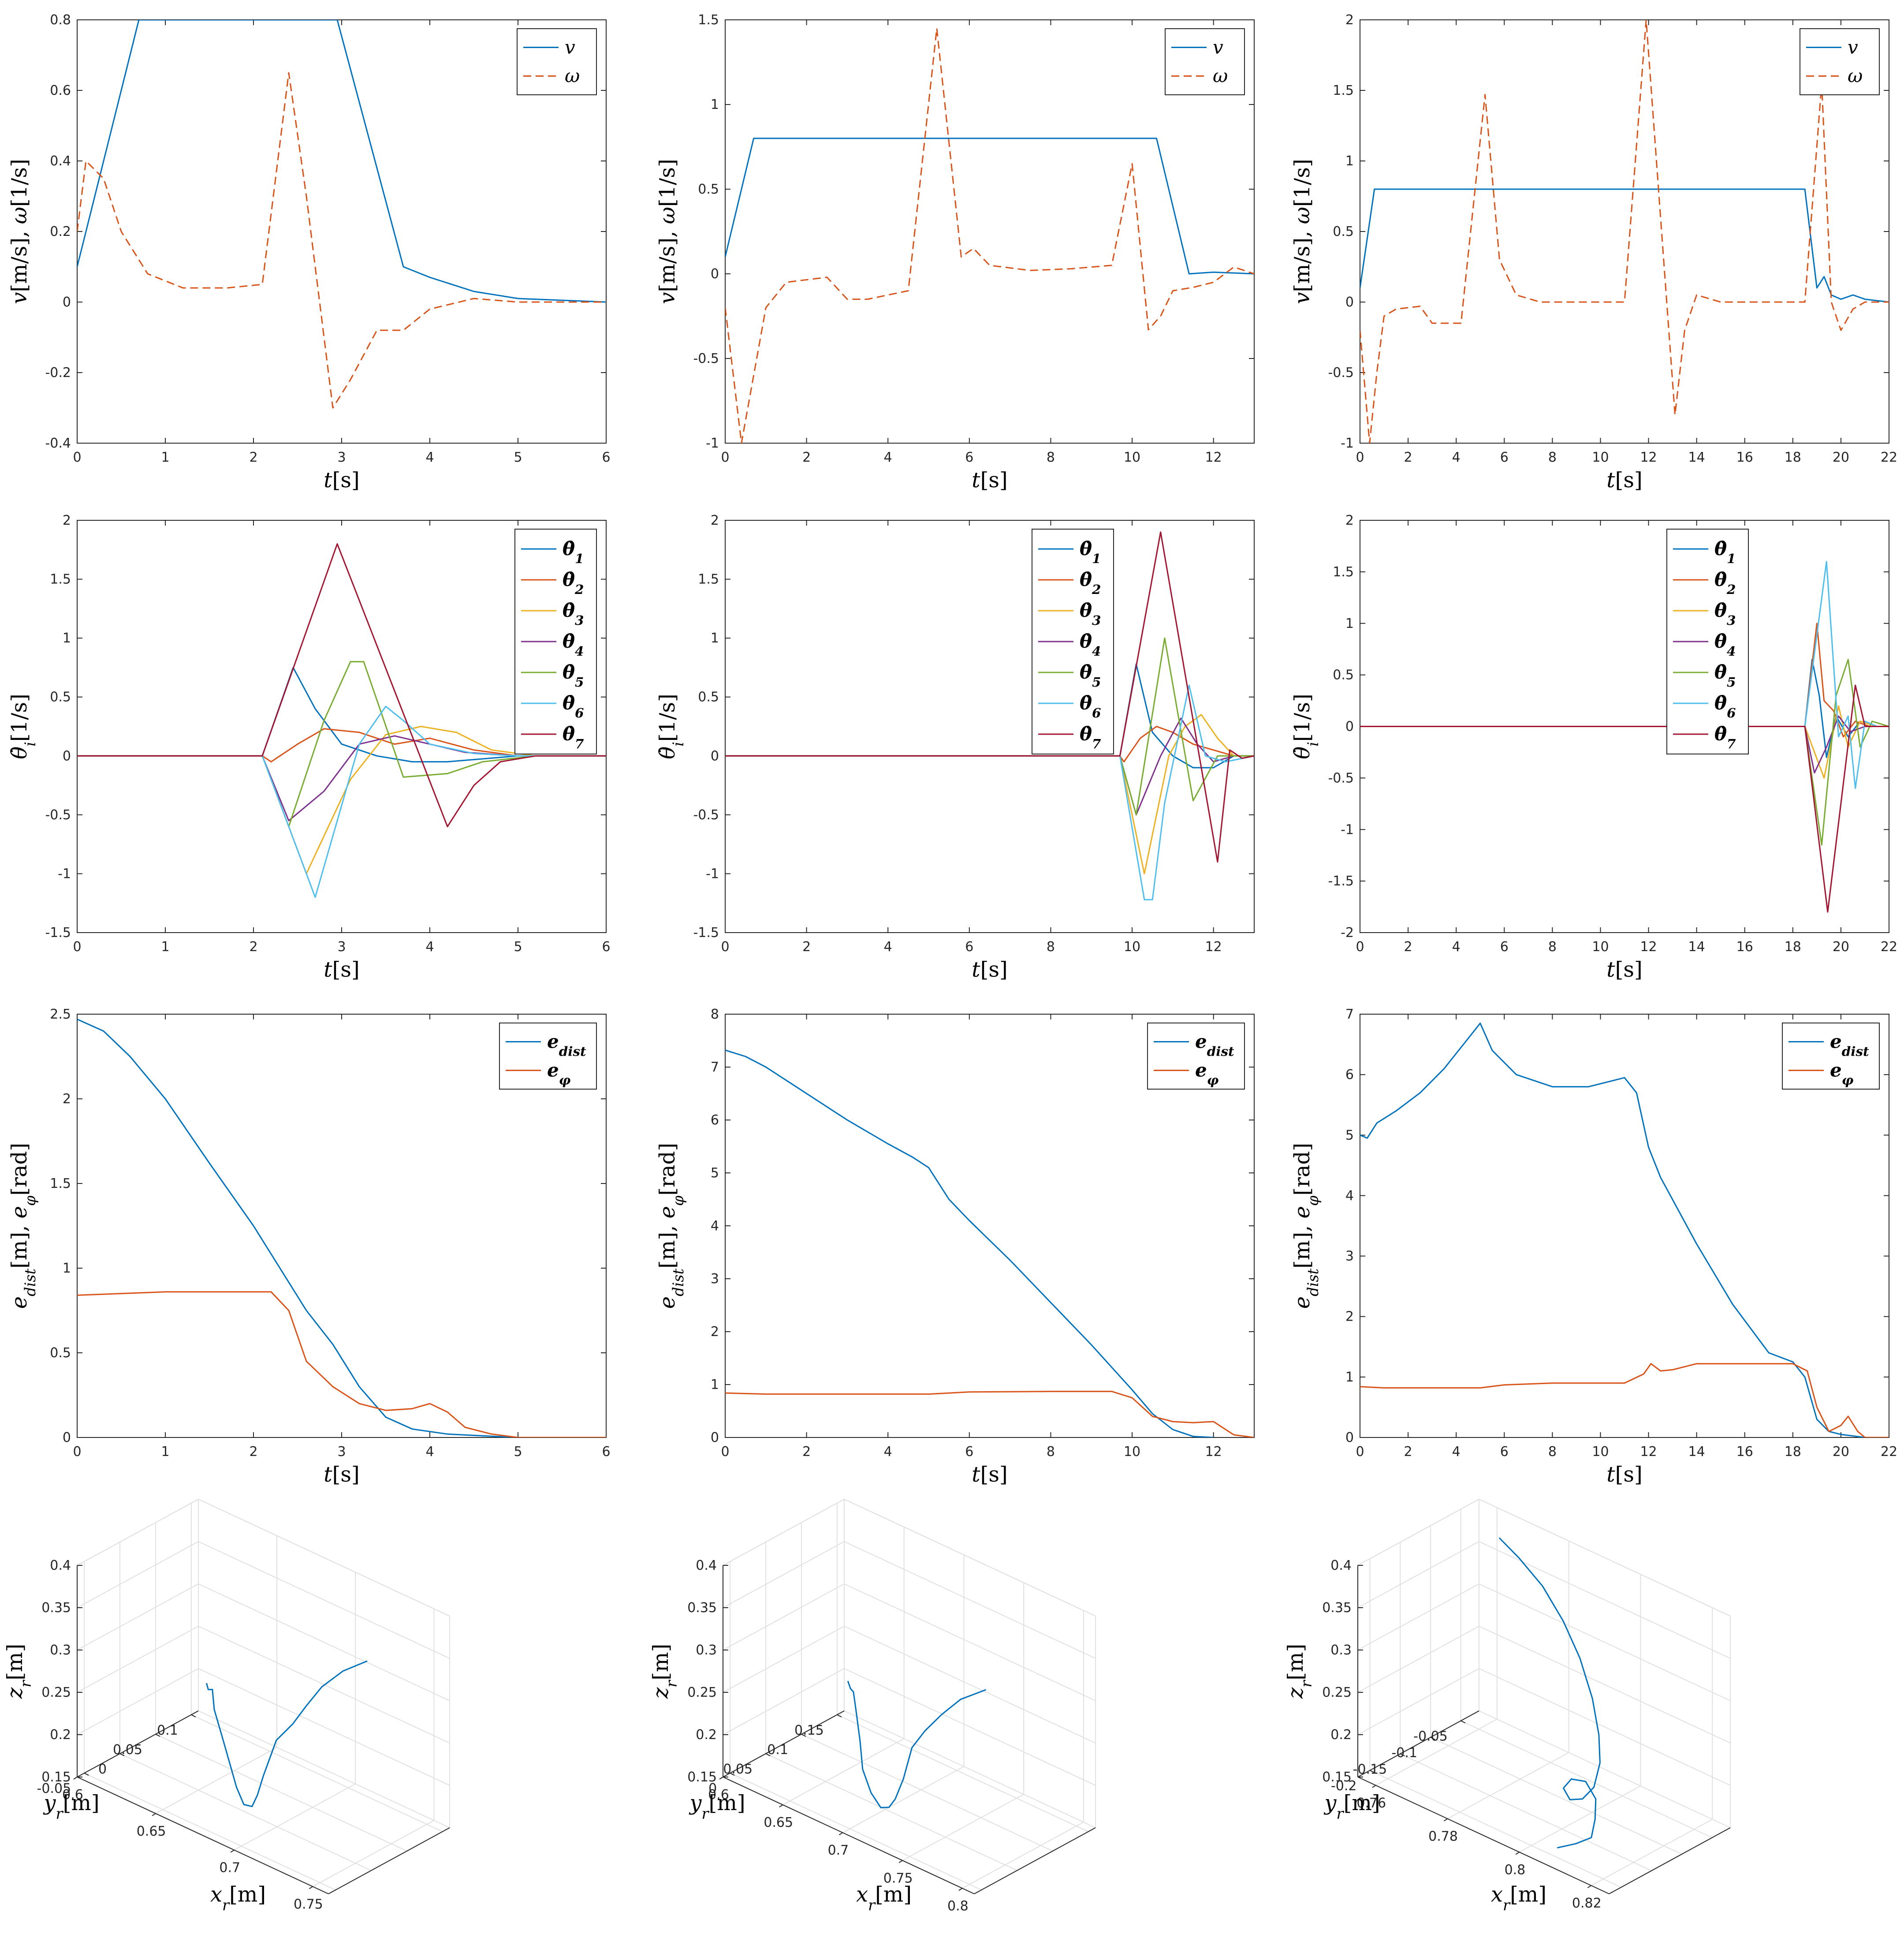 The height and width of the screenshot is (1945, 1904). Describe the element at coordinates (61, 161) in the screenshot. I see `y-tick-label: 0.4` at that location.